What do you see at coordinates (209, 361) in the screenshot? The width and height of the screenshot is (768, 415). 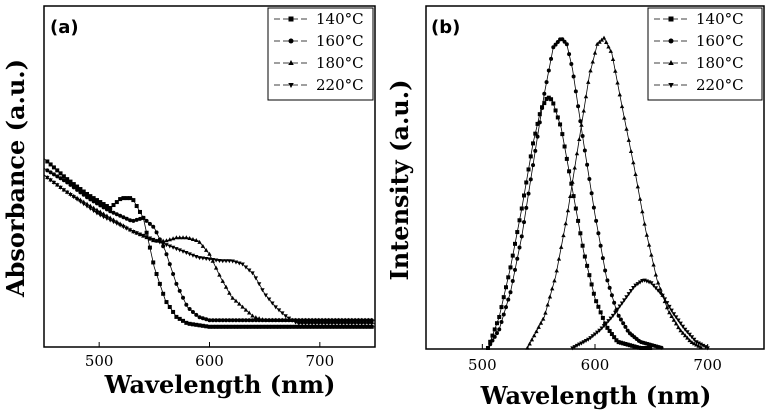 I see `x-tick-label-600: 600` at bounding box center [209, 361].